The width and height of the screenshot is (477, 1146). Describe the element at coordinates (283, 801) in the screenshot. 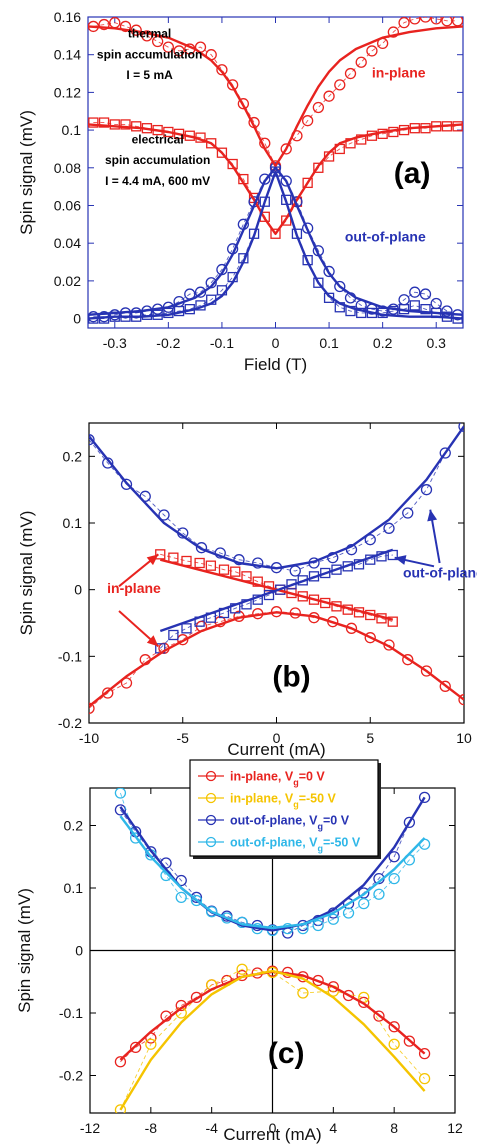

I see `legend-label: in-plane, Vg=-50 V` at that location.